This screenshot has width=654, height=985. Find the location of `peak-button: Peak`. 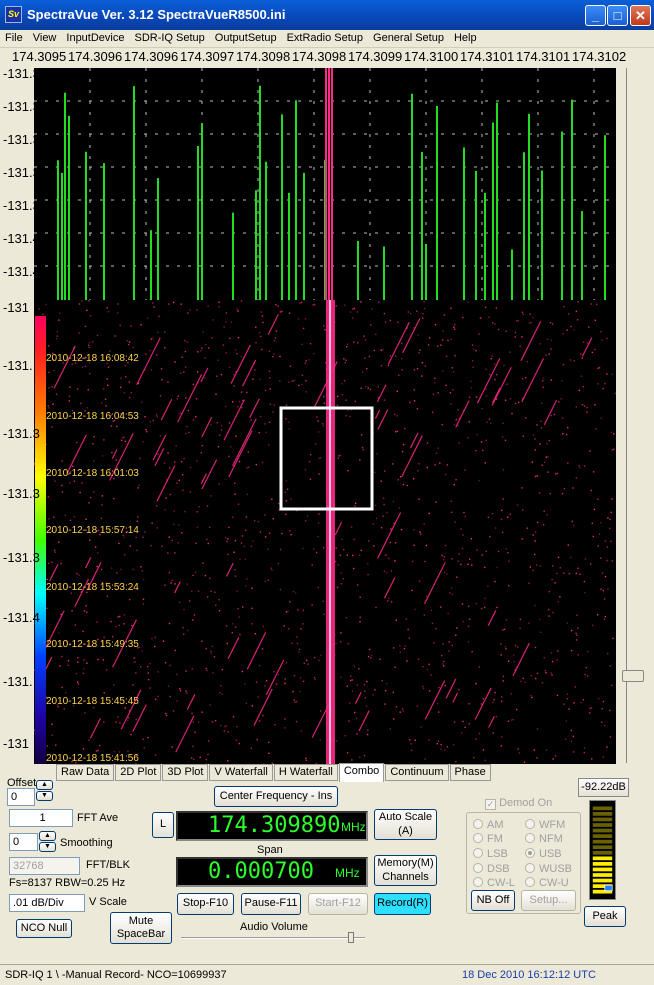

peak-button: Peak is located at coordinates (605, 916).